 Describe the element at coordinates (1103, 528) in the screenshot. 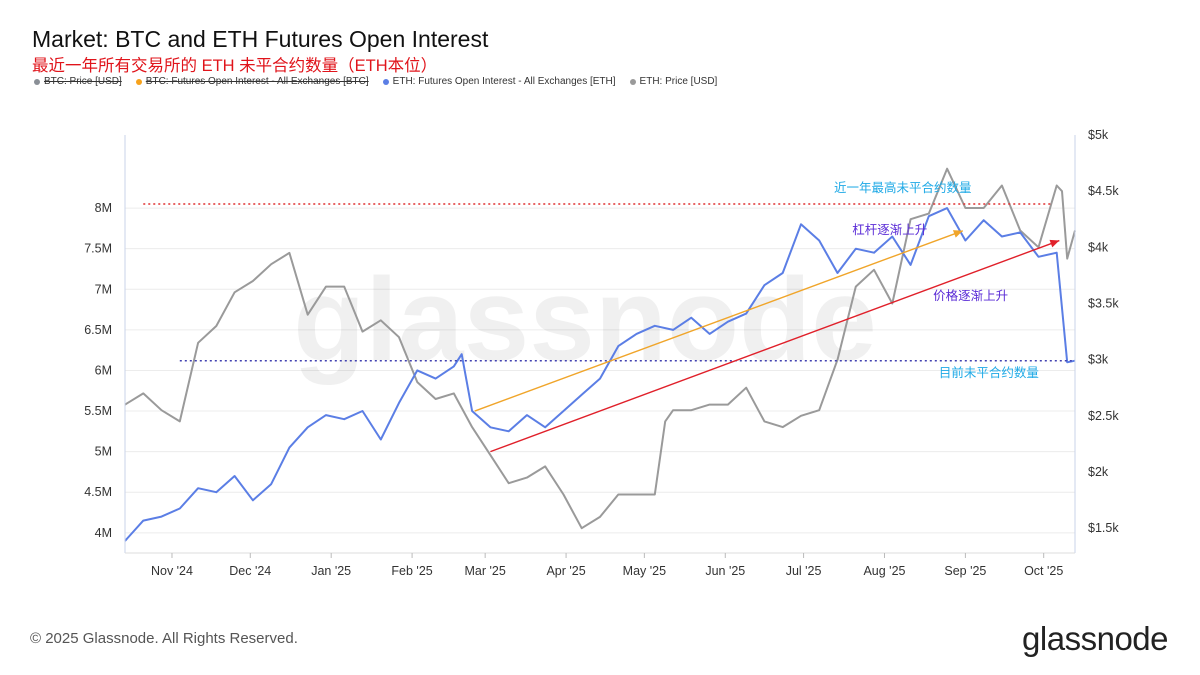

I see `y-right-tick-label: $1.5k` at that location.